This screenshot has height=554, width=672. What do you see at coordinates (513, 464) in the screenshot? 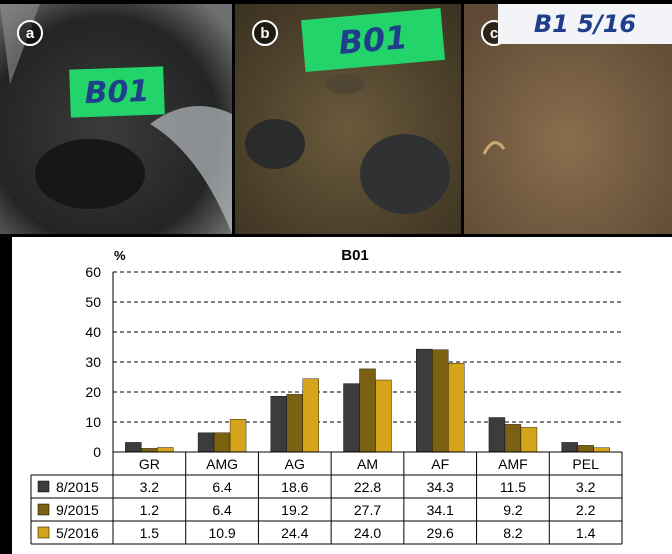
I see `x-tick-label: AMF` at bounding box center [513, 464].